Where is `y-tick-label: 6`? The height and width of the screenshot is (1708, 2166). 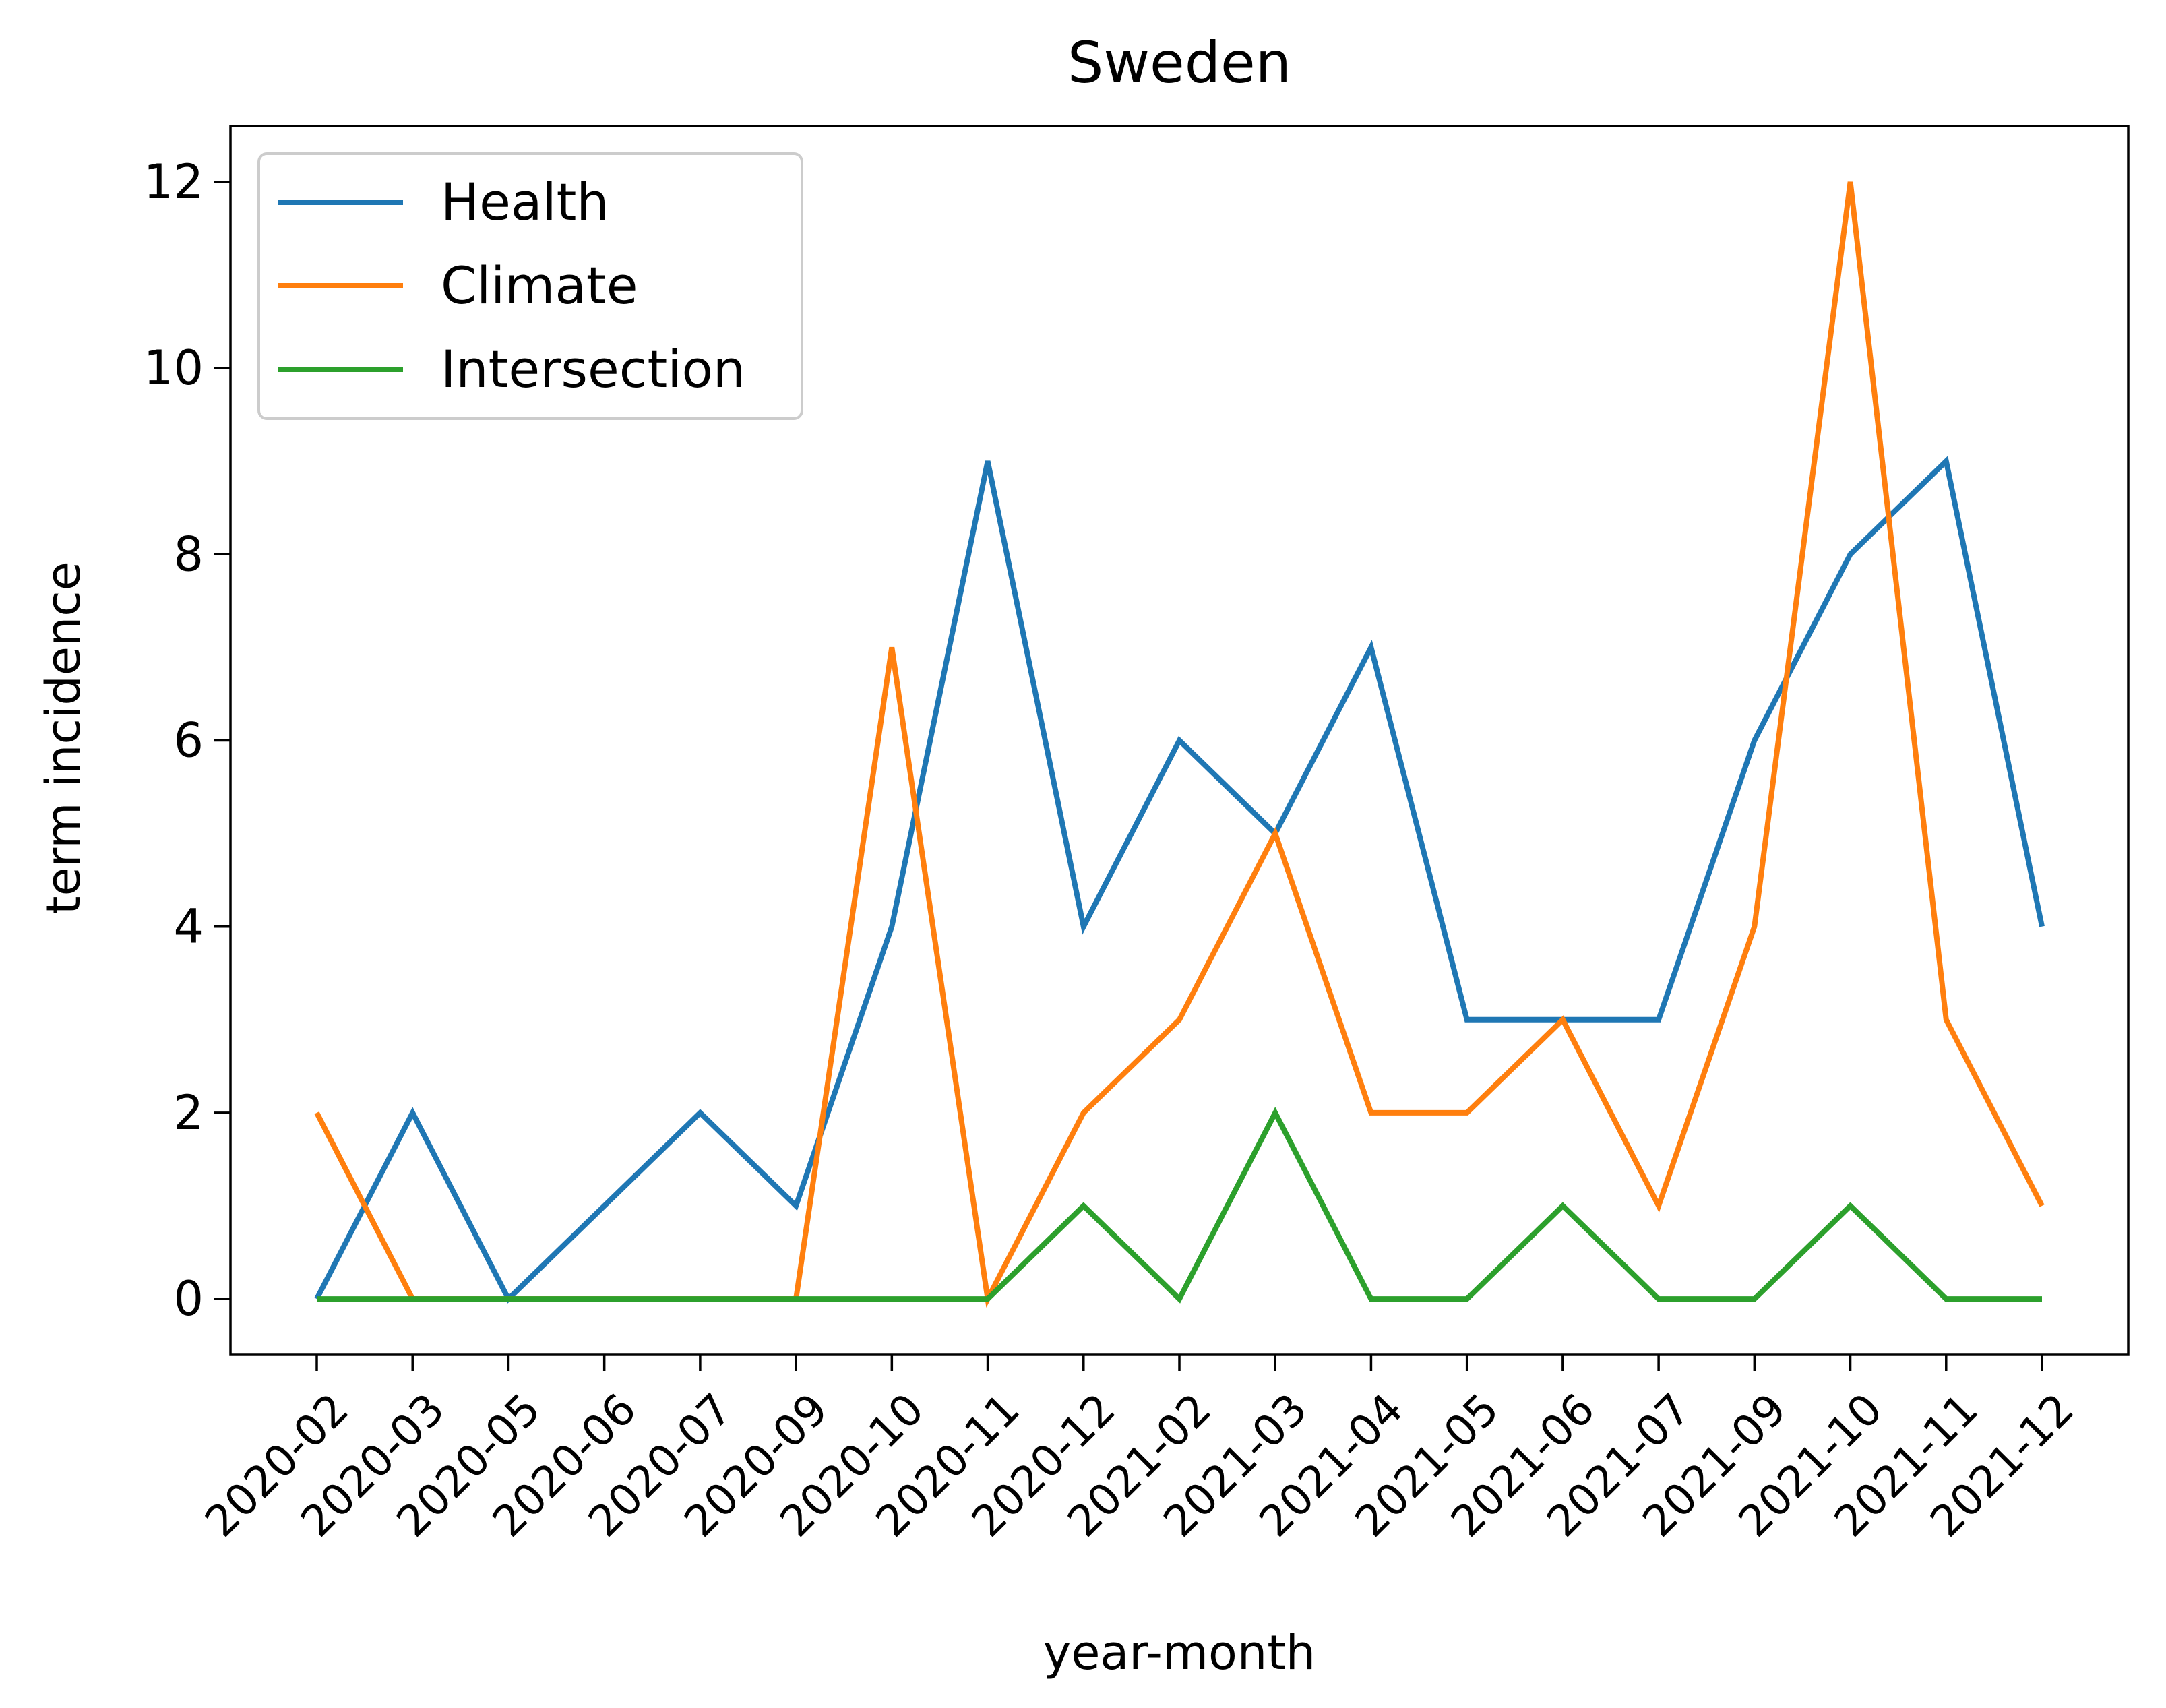
y-tick-label: 6 is located at coordinates (188, 741).